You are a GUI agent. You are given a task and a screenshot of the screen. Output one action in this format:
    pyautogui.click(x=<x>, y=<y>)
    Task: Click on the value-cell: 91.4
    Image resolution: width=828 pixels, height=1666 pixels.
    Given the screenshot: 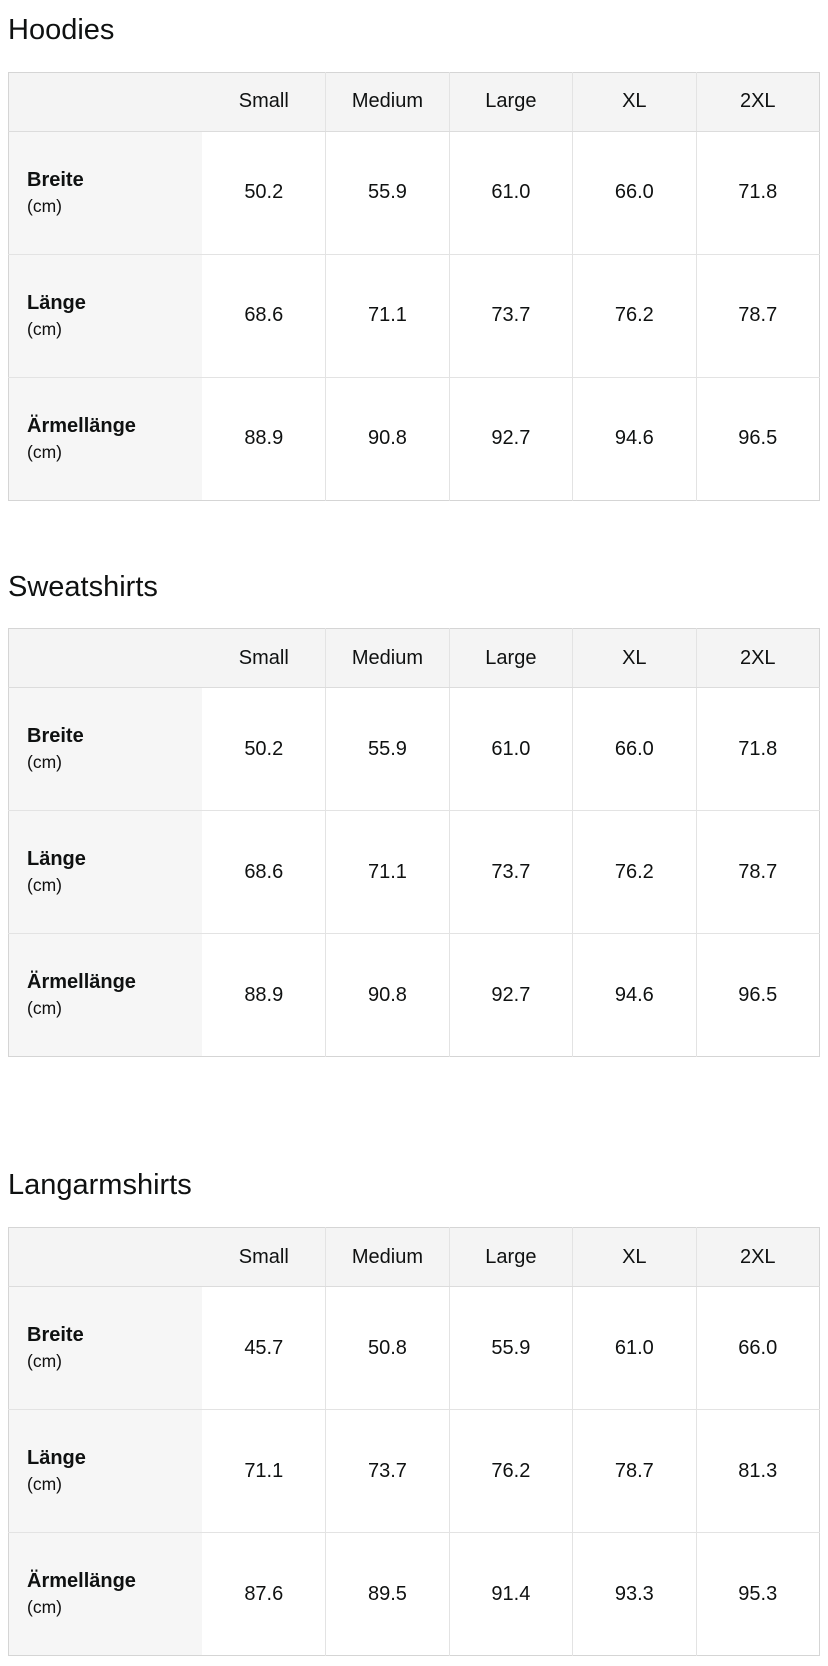 What is the action you would take?
    pyautogui.click(x=510, y=1594)
    